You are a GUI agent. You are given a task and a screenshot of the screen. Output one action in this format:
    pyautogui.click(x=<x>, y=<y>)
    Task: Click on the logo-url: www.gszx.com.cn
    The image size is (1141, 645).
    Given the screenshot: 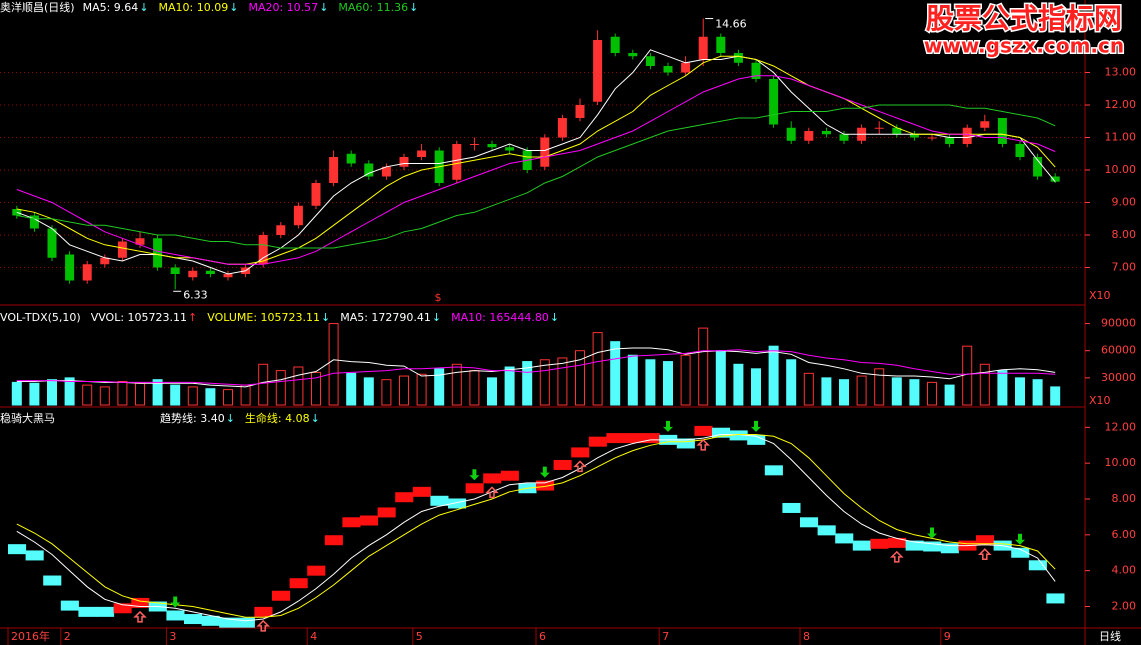 What is the action you would take?
    pyautogui.click(x=1024, y=46)
    